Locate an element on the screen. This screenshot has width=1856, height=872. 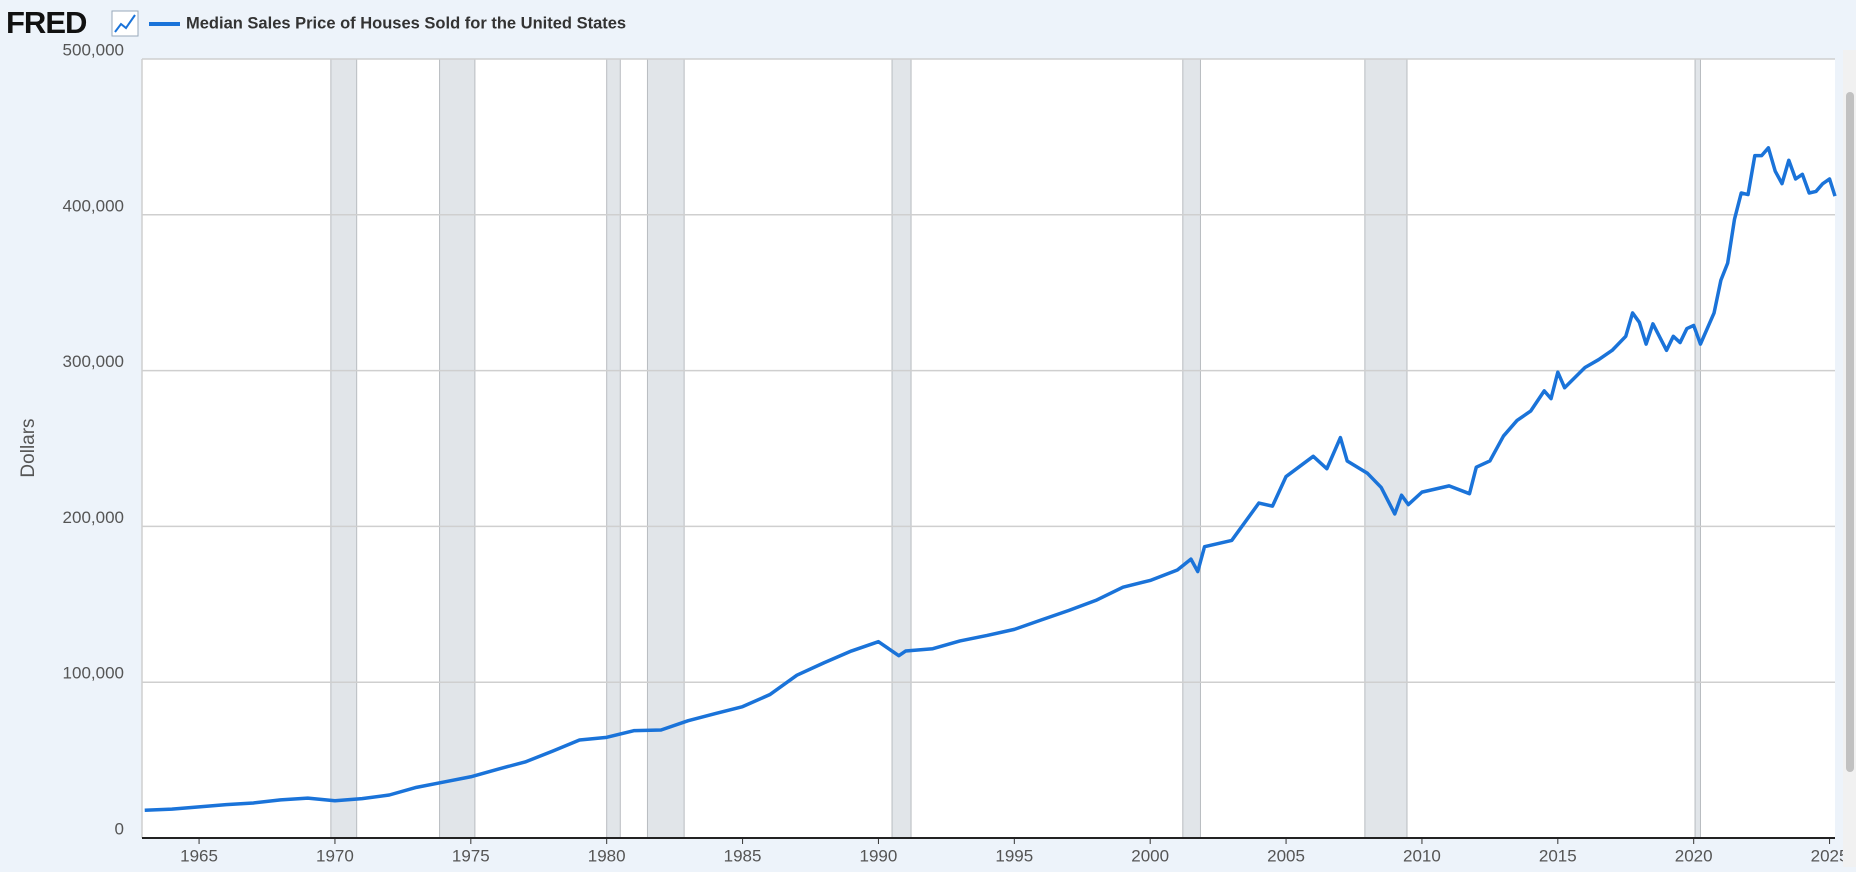
x-tick-label: 1970 is located at coordinates (335, 855).